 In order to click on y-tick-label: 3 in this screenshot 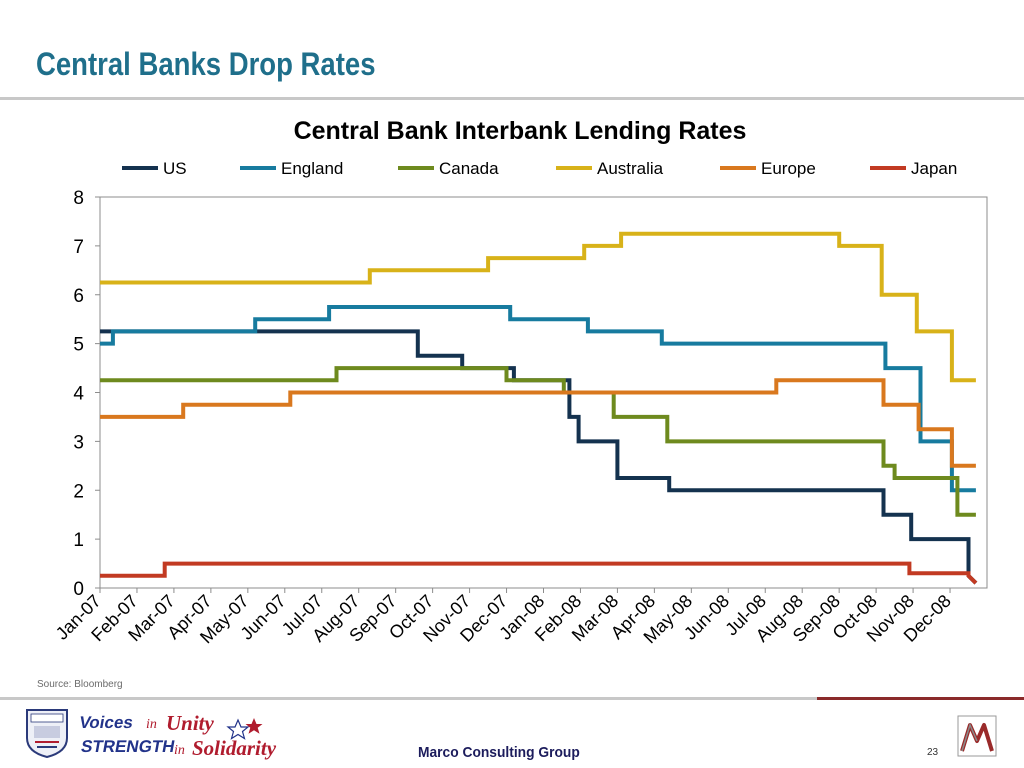, I will do `click(78, 442)`.